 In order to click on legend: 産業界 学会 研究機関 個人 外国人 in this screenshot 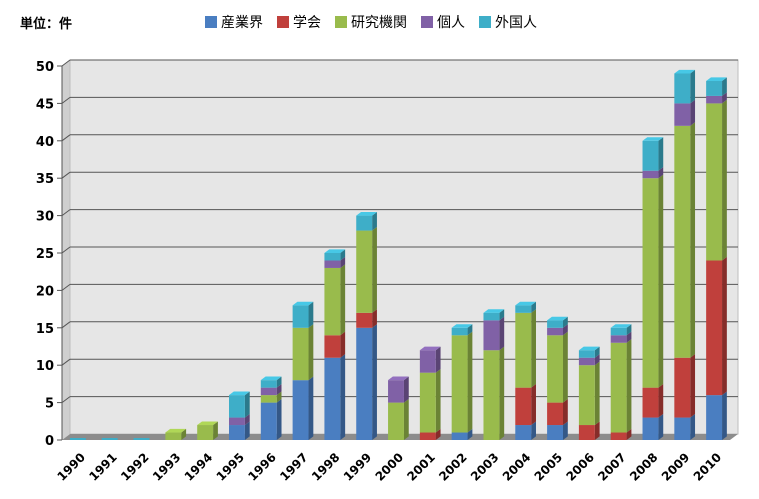, I will do `click(371, 22)`.